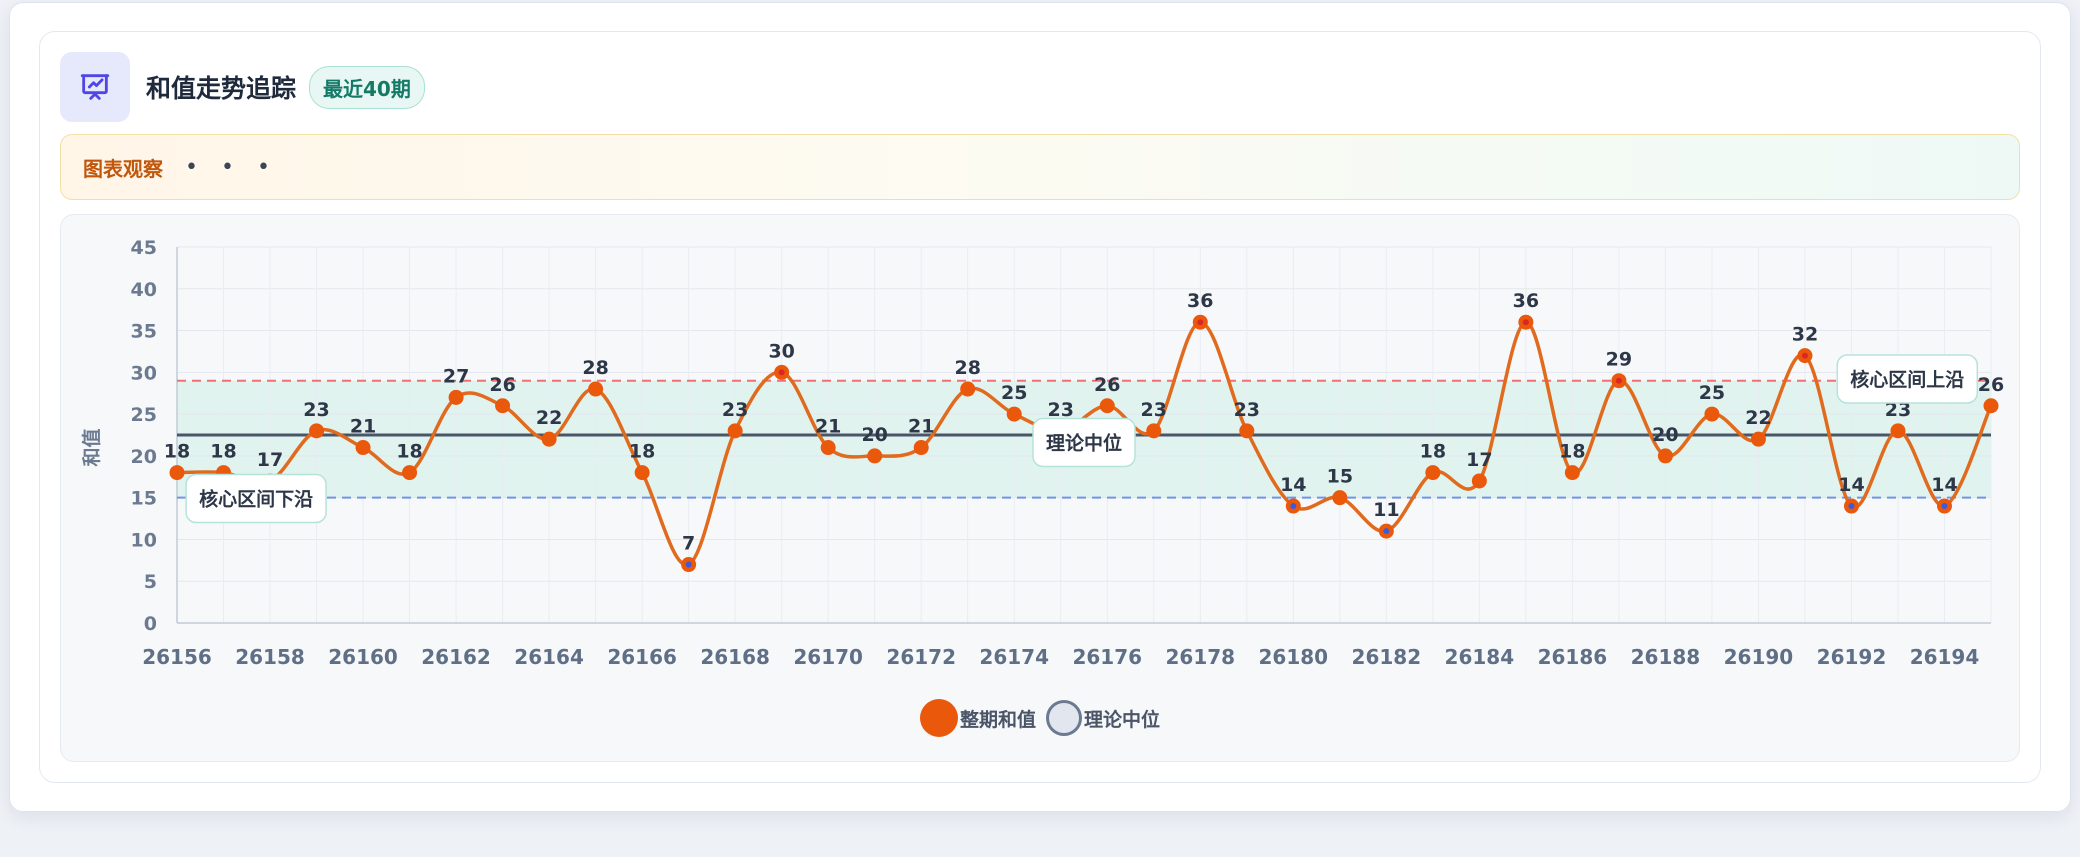 The width and height of the screenshot is (2080, 857). Describe the element at coordinates (1103, 718) in the screenshot. I see `legend-item-median: 理论中位` at that location.